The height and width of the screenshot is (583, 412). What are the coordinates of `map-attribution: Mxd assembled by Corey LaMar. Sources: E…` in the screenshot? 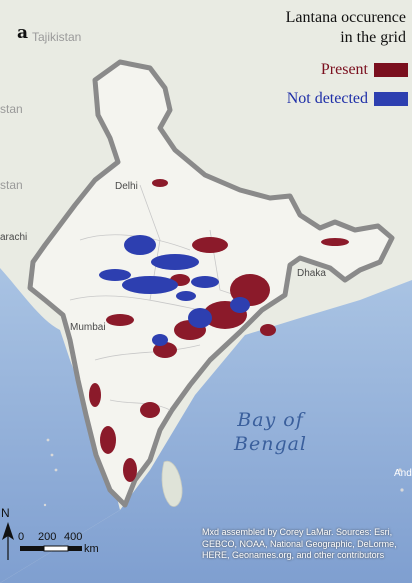 It's located at (299, 543).